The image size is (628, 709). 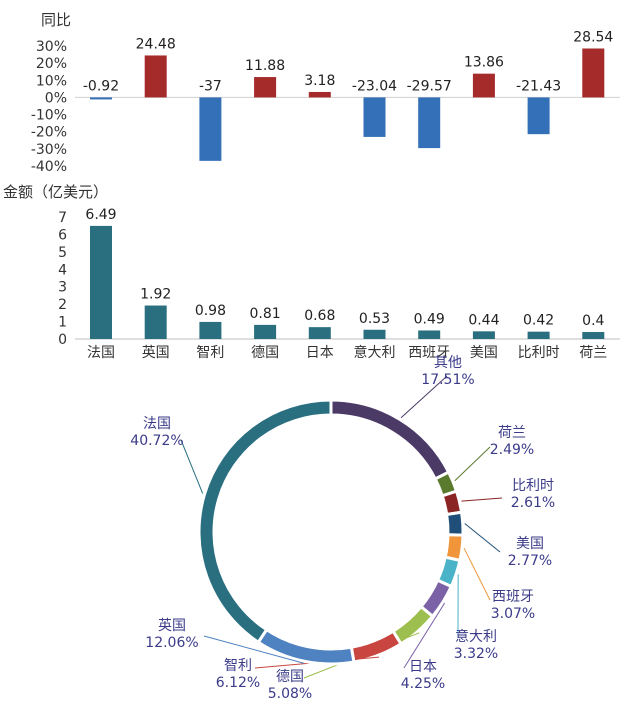 What do you see at coordinates (429, 353) in the screenshot?
I see `amount-category-label: 西班牙` at bounding box center [429, 353].